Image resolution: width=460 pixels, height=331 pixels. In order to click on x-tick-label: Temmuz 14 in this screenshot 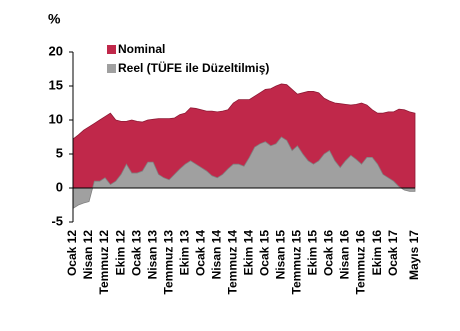, I will do `click(232, 262)`.